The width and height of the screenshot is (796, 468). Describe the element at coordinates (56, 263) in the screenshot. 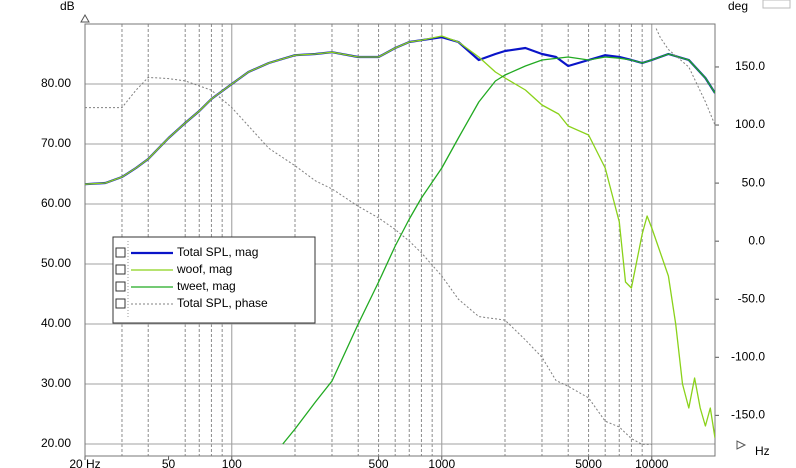

I see `y-tick-label: 50.00` at that location.